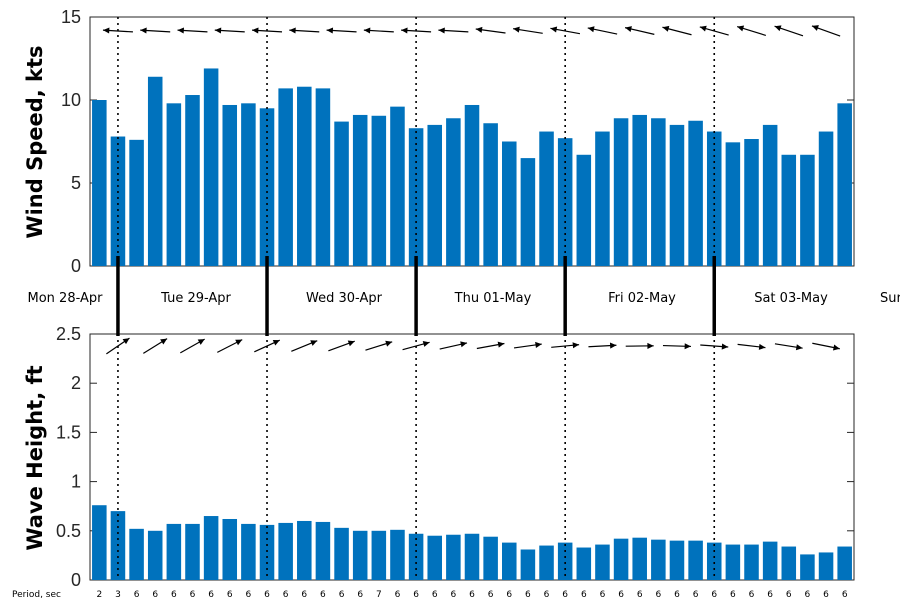 The height and width of the screenshot is (600, 900). What do you see at coordinates (68, 334) in the screenshot?
I see `y-tick-label: 2.5` at bounding box center [68, 334].